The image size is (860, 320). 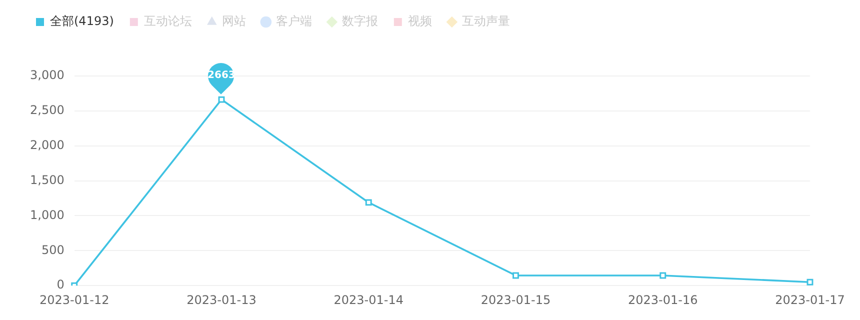 I want to click on x-tick-label: 2023-01-13, so click(x=221, y=299).